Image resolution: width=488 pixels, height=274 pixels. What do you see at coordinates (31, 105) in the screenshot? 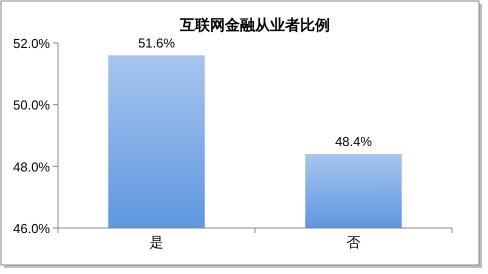
I see `y-tick-label: 50.0%` at bounding box center [31, 105].